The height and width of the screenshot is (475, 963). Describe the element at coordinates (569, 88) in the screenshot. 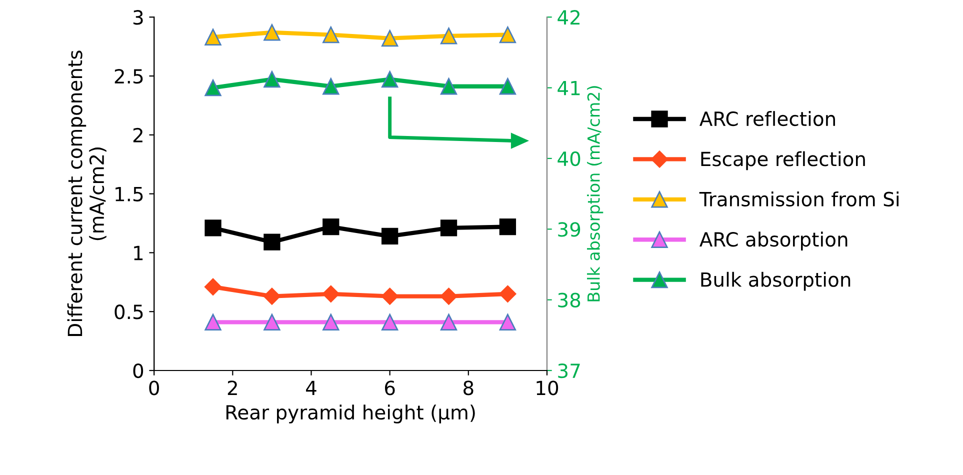

I see `y2-tick-label: 41` at that location.